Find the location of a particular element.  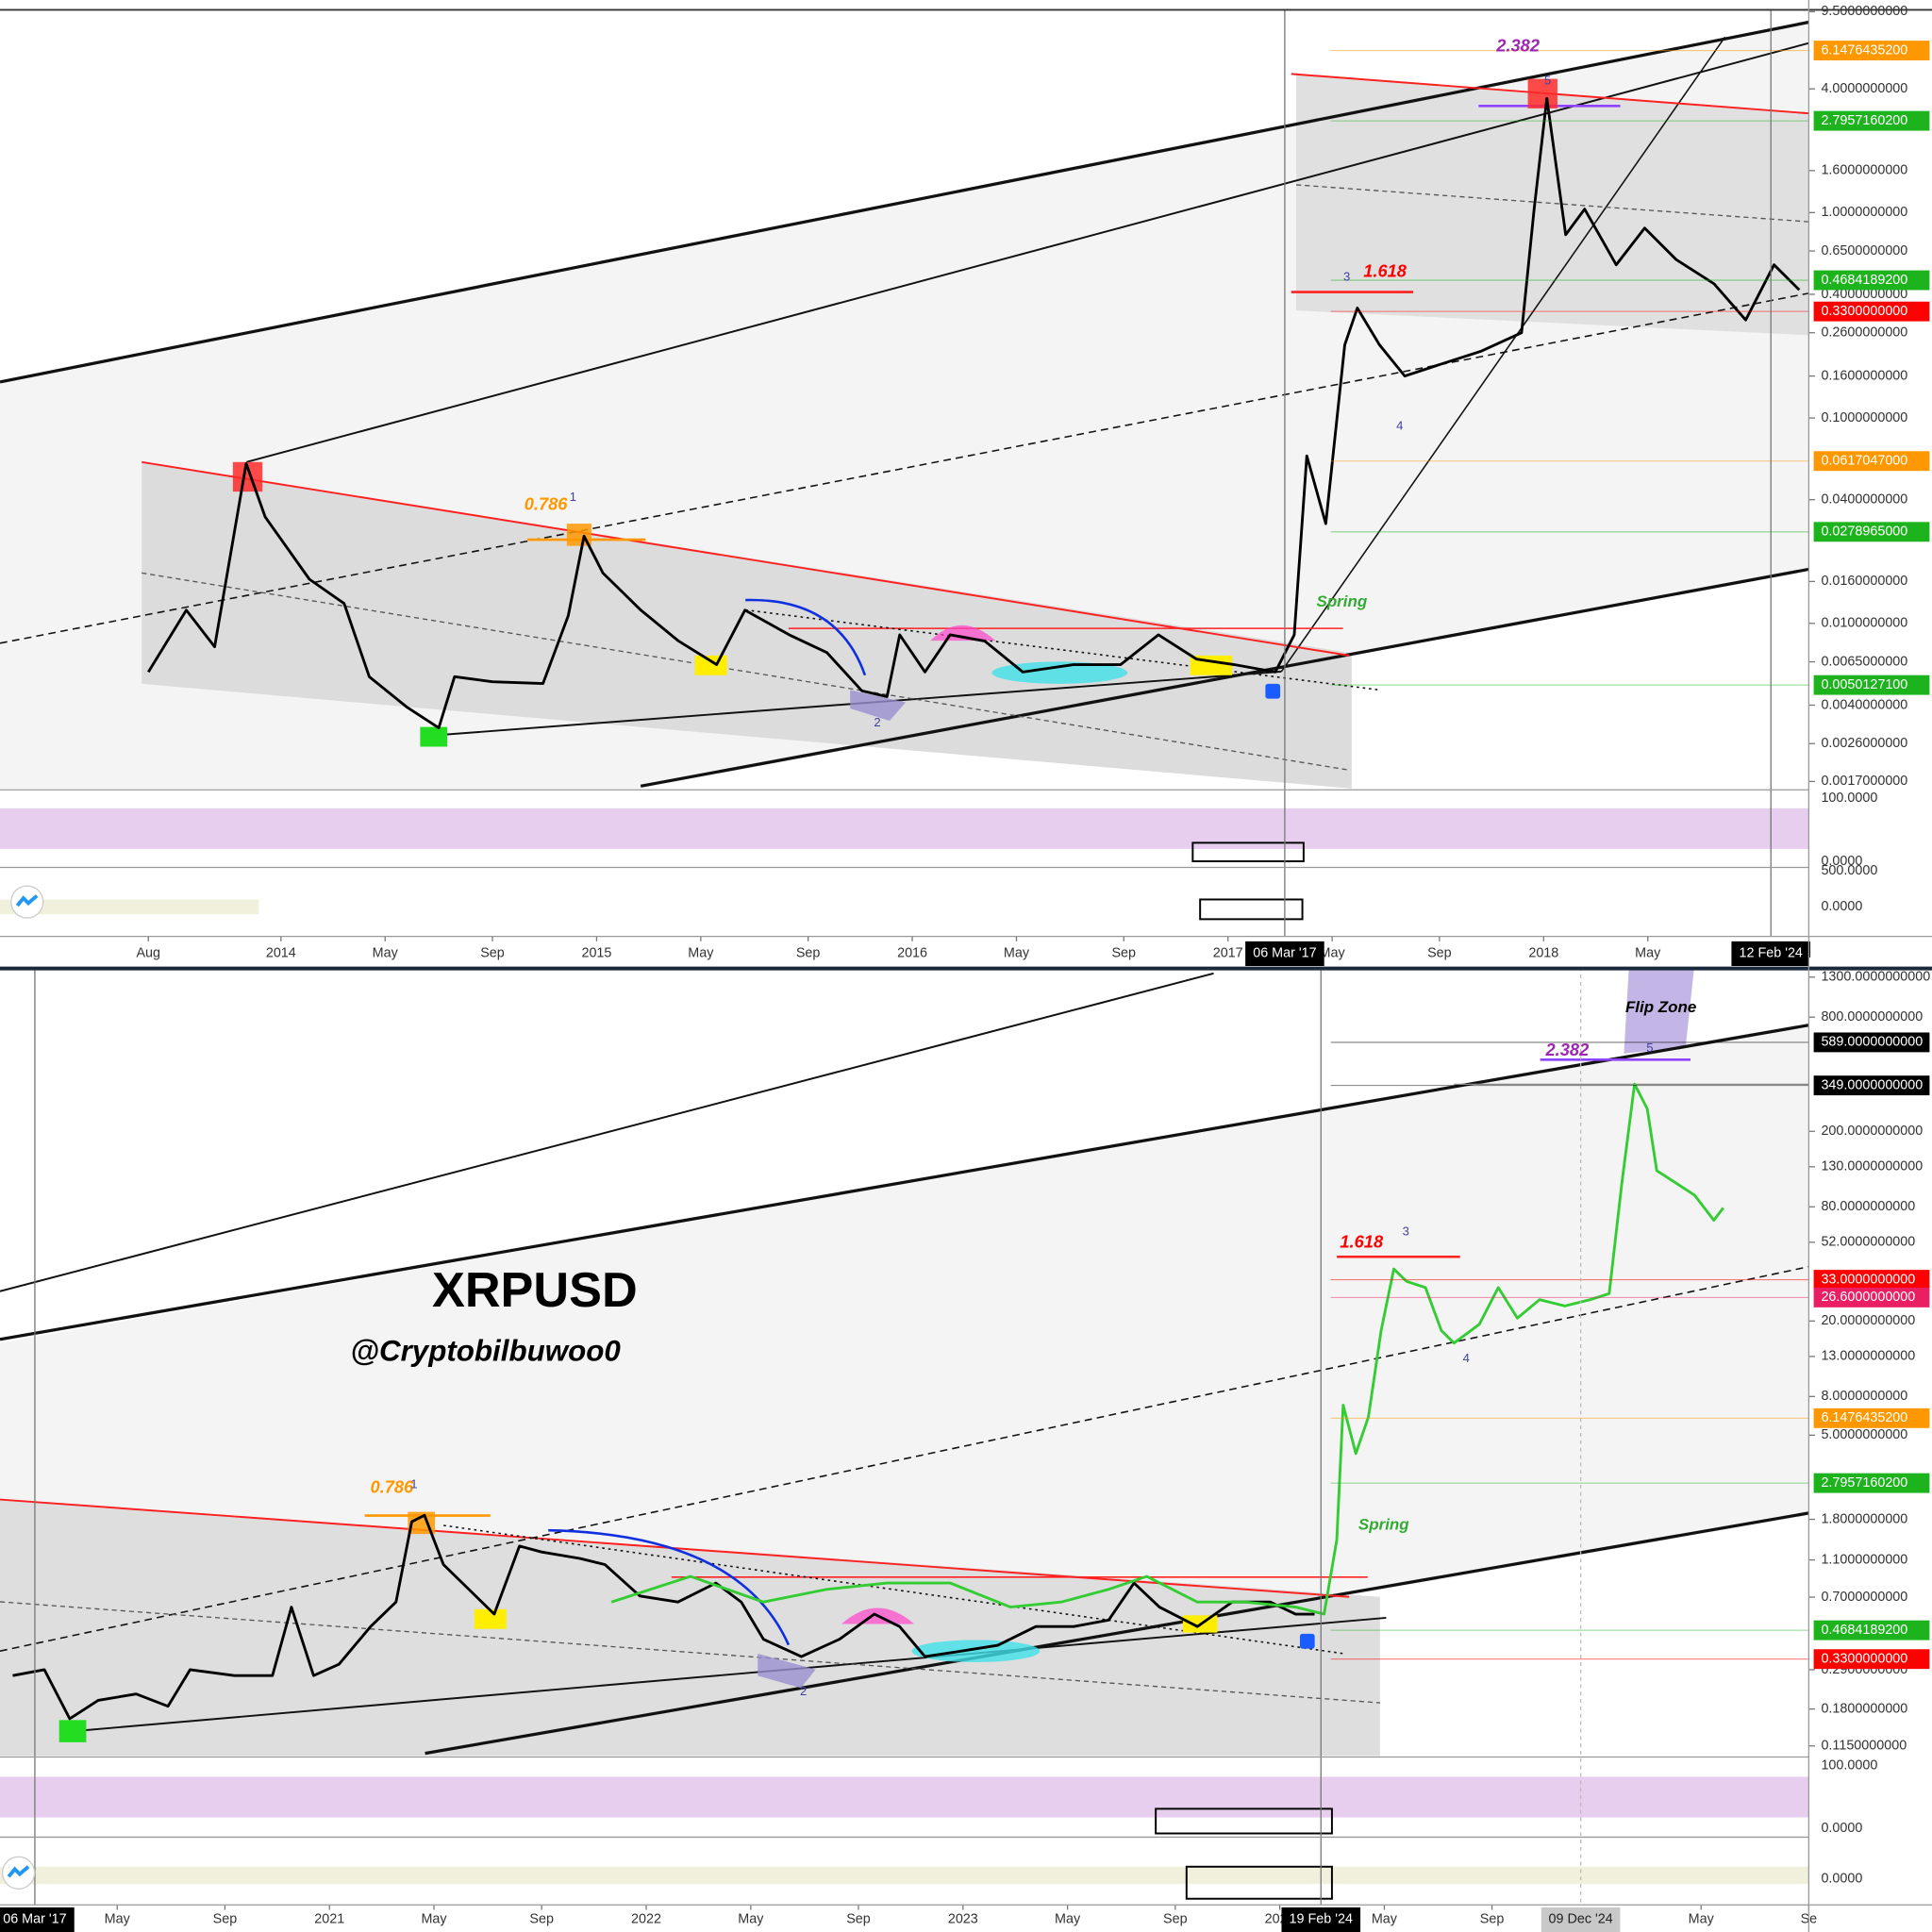

price-label: 589.0000000000 is located at coordinates (1872, 1042).